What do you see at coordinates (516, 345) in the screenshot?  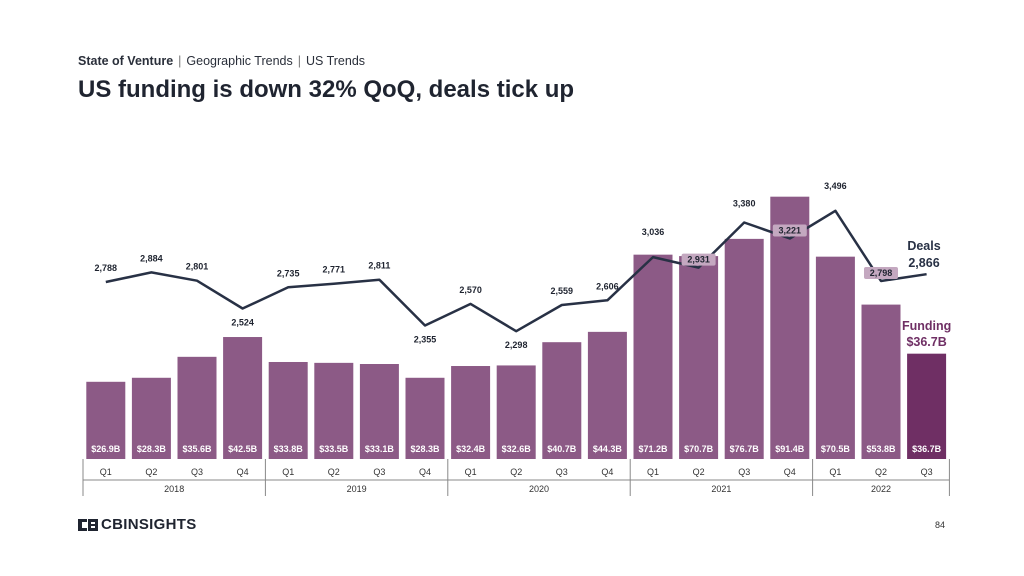 I see `deals-value-label: 2,298` at bounding box center [516, 345].